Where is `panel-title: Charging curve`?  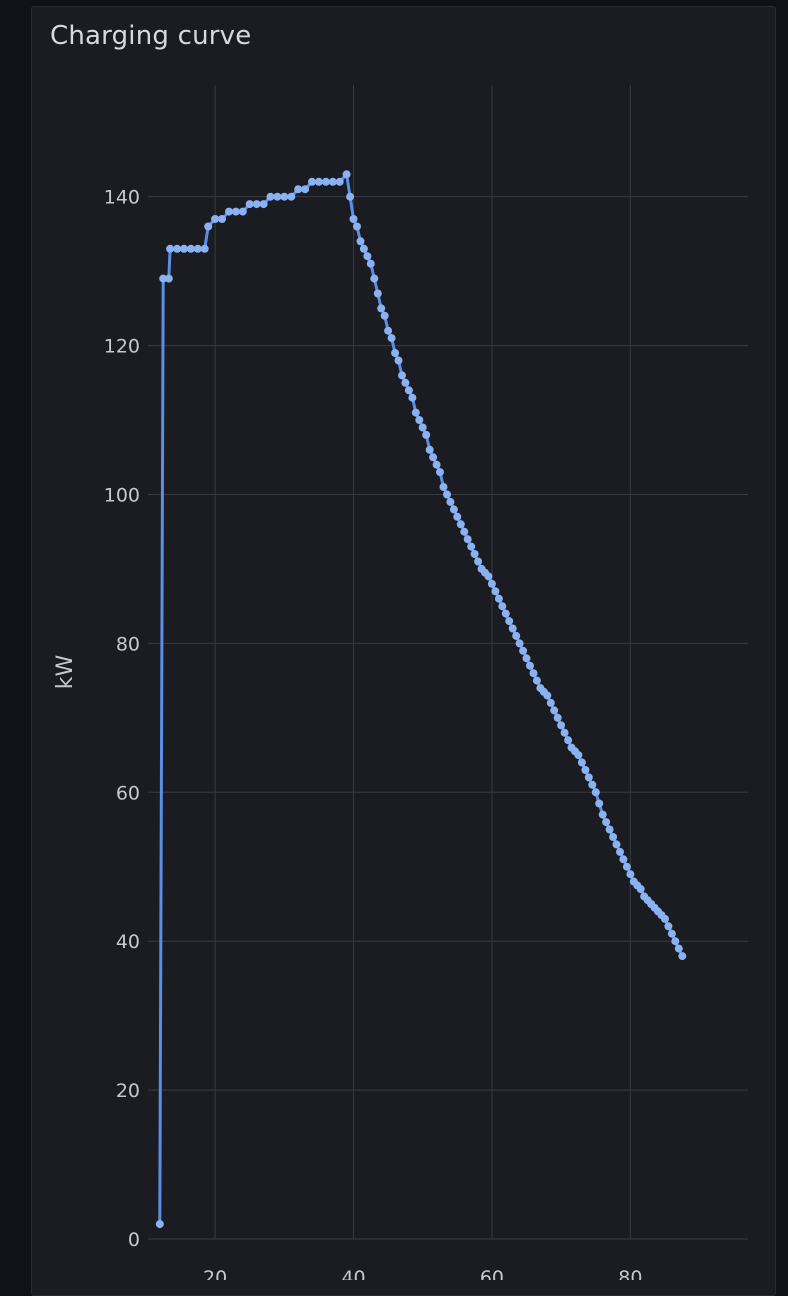 panel-title: Charging curve is located at coordinates (151, 36).